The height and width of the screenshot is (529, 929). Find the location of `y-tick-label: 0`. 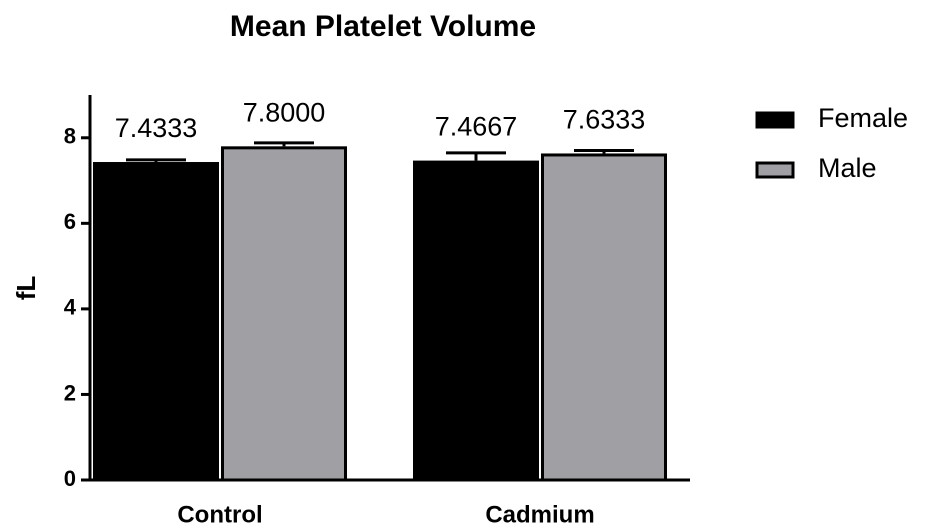

y-tick-label: 0 is located at coordinates (70, 478).